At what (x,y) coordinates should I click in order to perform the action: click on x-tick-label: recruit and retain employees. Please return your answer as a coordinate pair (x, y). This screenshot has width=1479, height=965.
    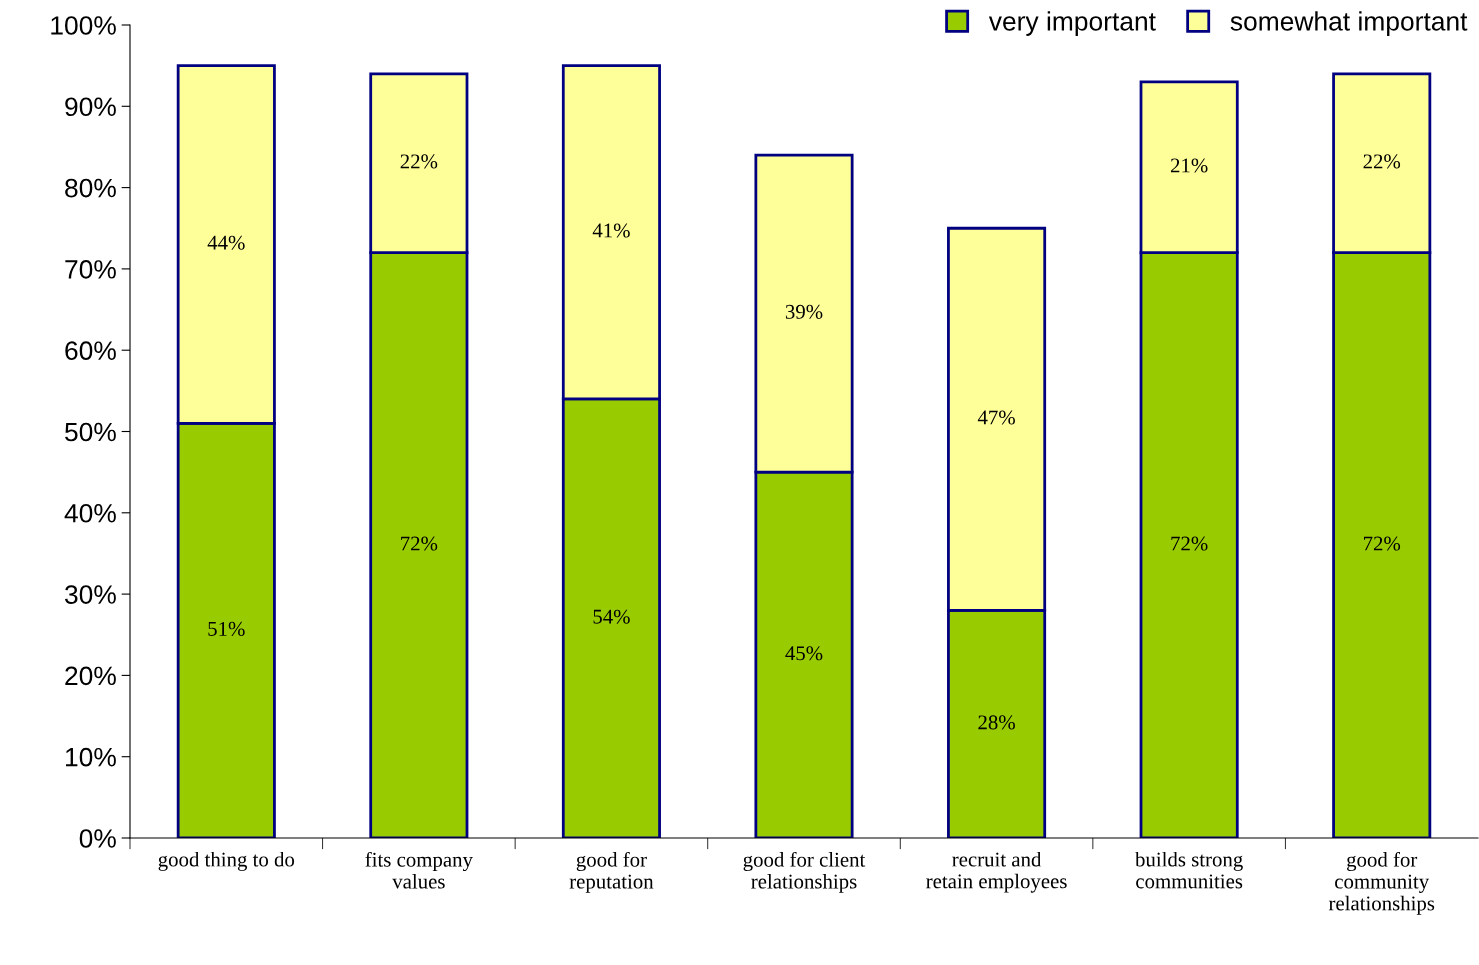
    Looking at the image, I should click on (996, 872).